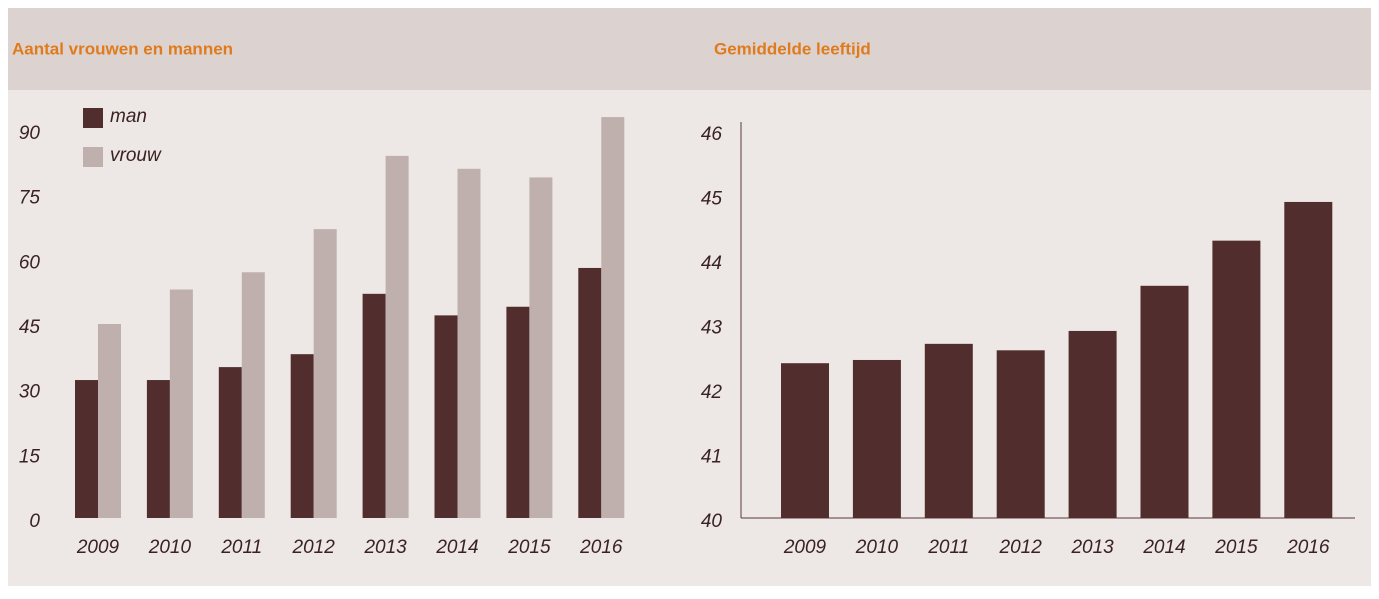  What do you see at coordinates (30, 392) in the screenshot?
I see `y-tick-label: 30` at bounding box center [30, 392].